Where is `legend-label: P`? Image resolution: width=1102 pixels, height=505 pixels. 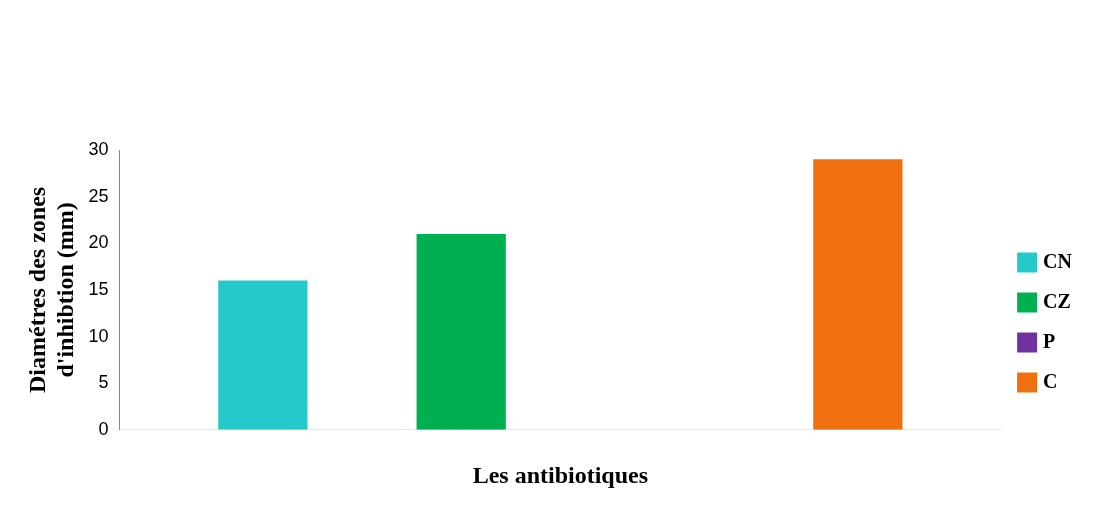
legend-label: P is located at coordinates (1049, 340).